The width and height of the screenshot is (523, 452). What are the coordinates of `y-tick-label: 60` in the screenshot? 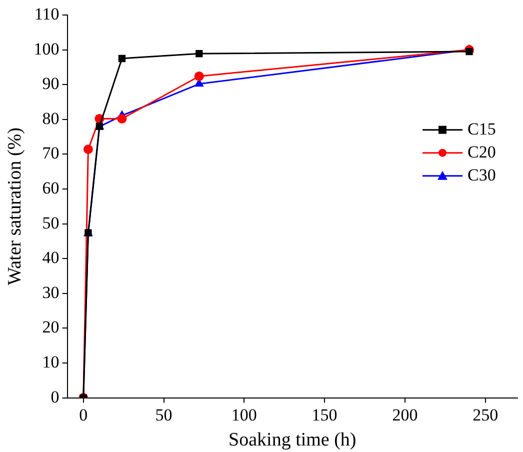 It's located at (51, 188).